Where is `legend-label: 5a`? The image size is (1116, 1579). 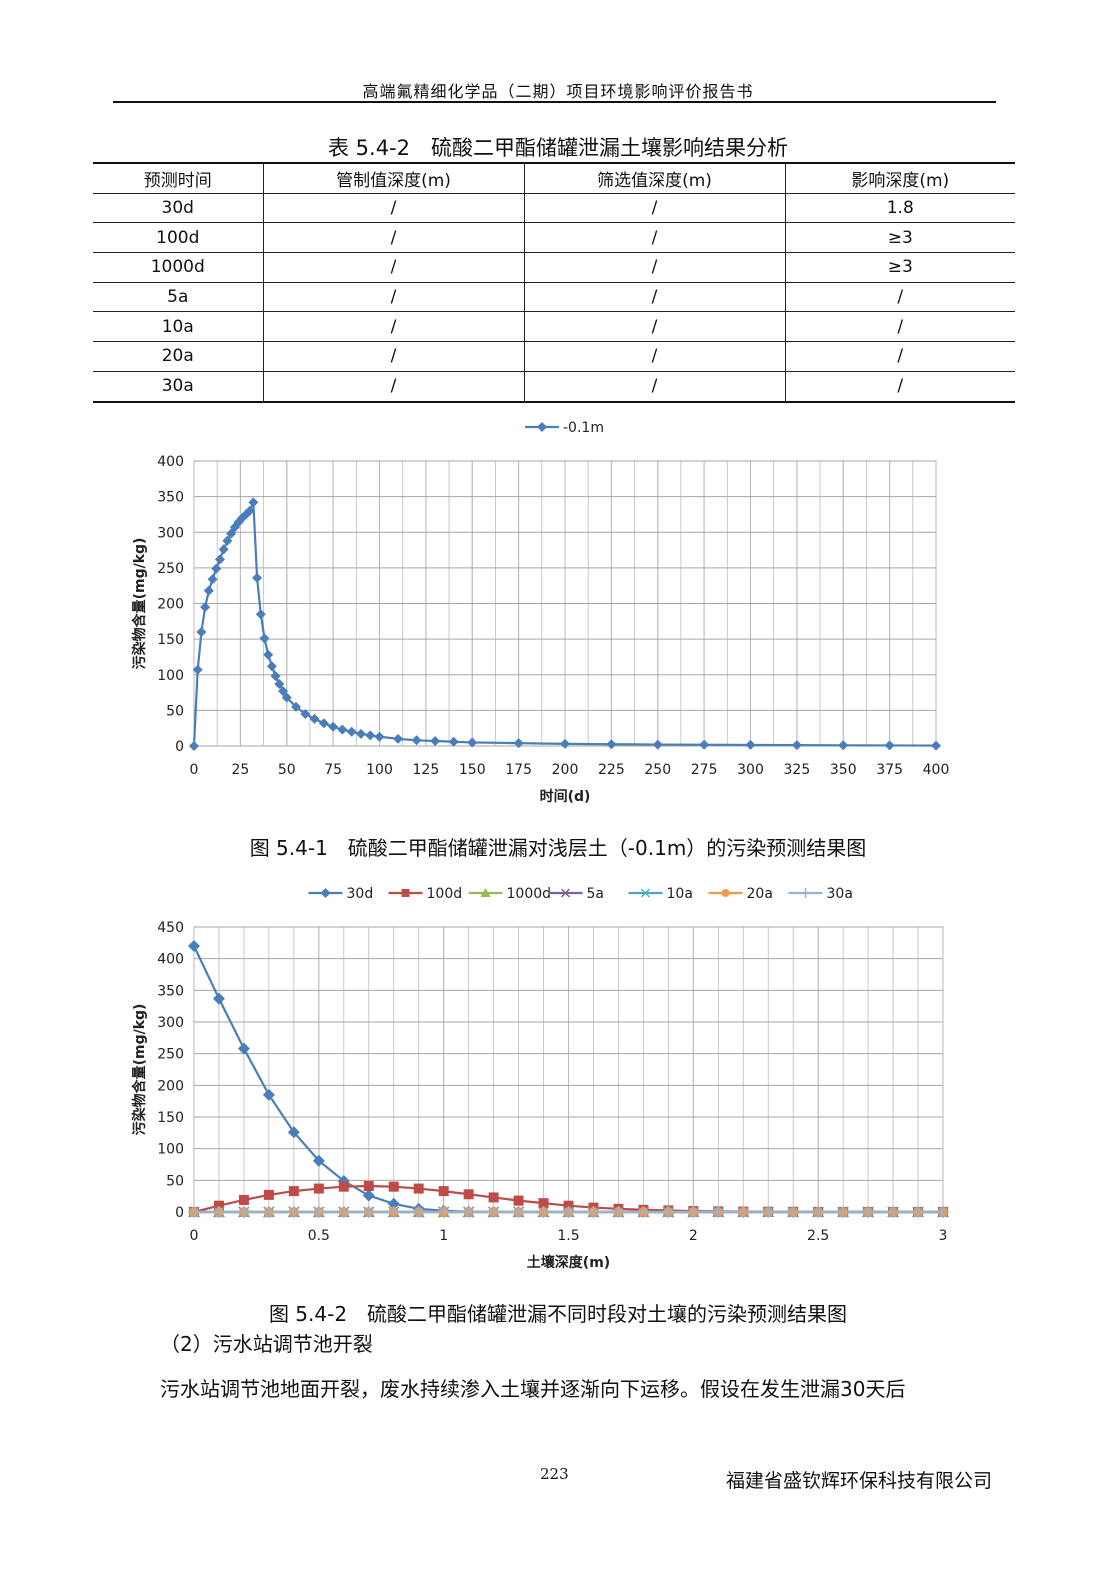 legend-label: 5a is located at coordinates (596, 894).